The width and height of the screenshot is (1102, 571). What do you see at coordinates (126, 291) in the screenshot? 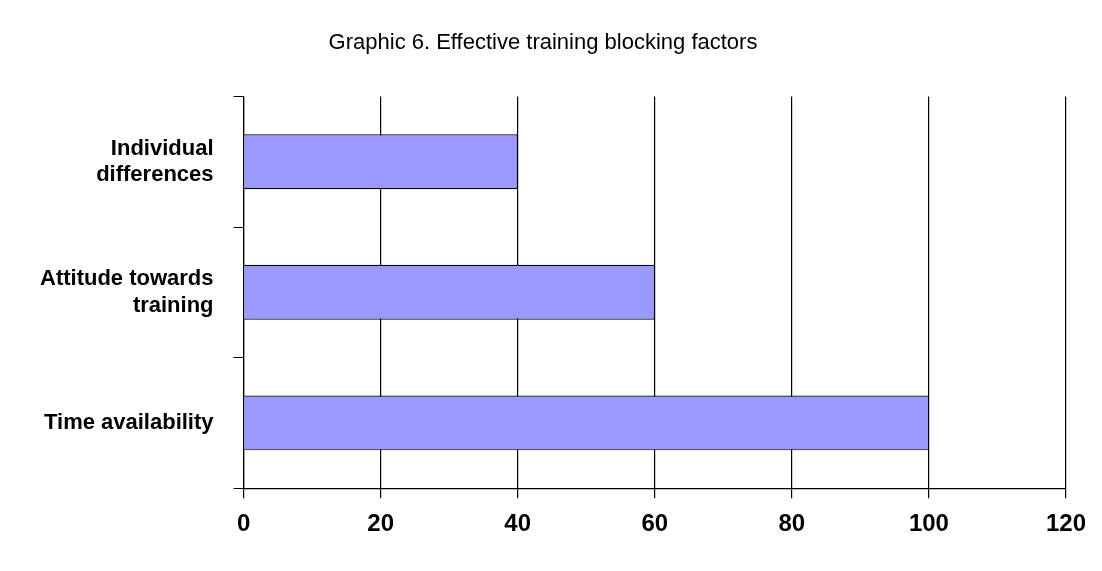
I see `y-tick-label: Attitude towards training` at bounding box center [126, 291].